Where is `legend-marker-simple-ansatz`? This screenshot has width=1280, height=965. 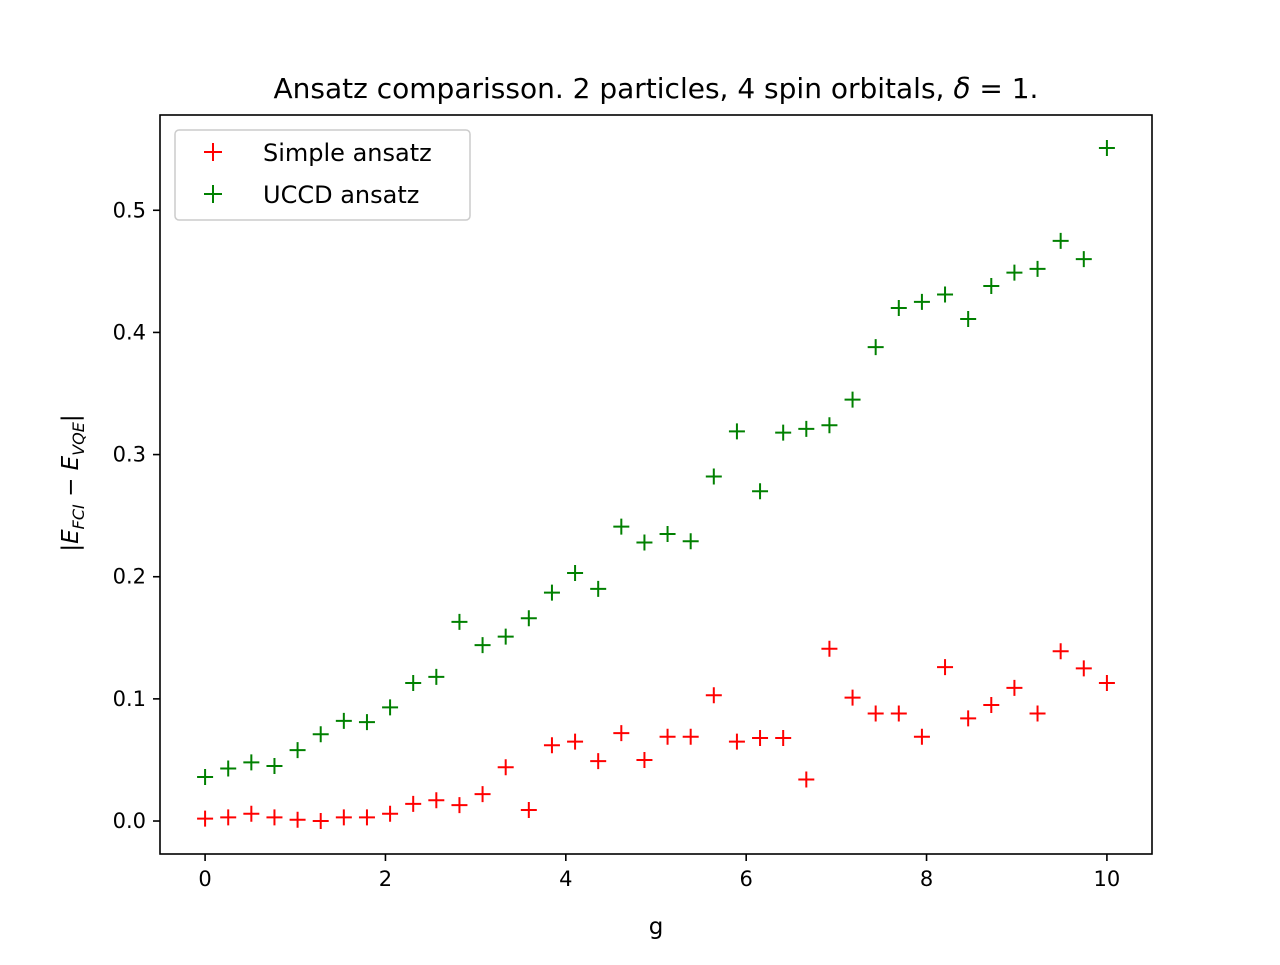 legend-marker-simple-ansatz is located at coordinates (213, 152).